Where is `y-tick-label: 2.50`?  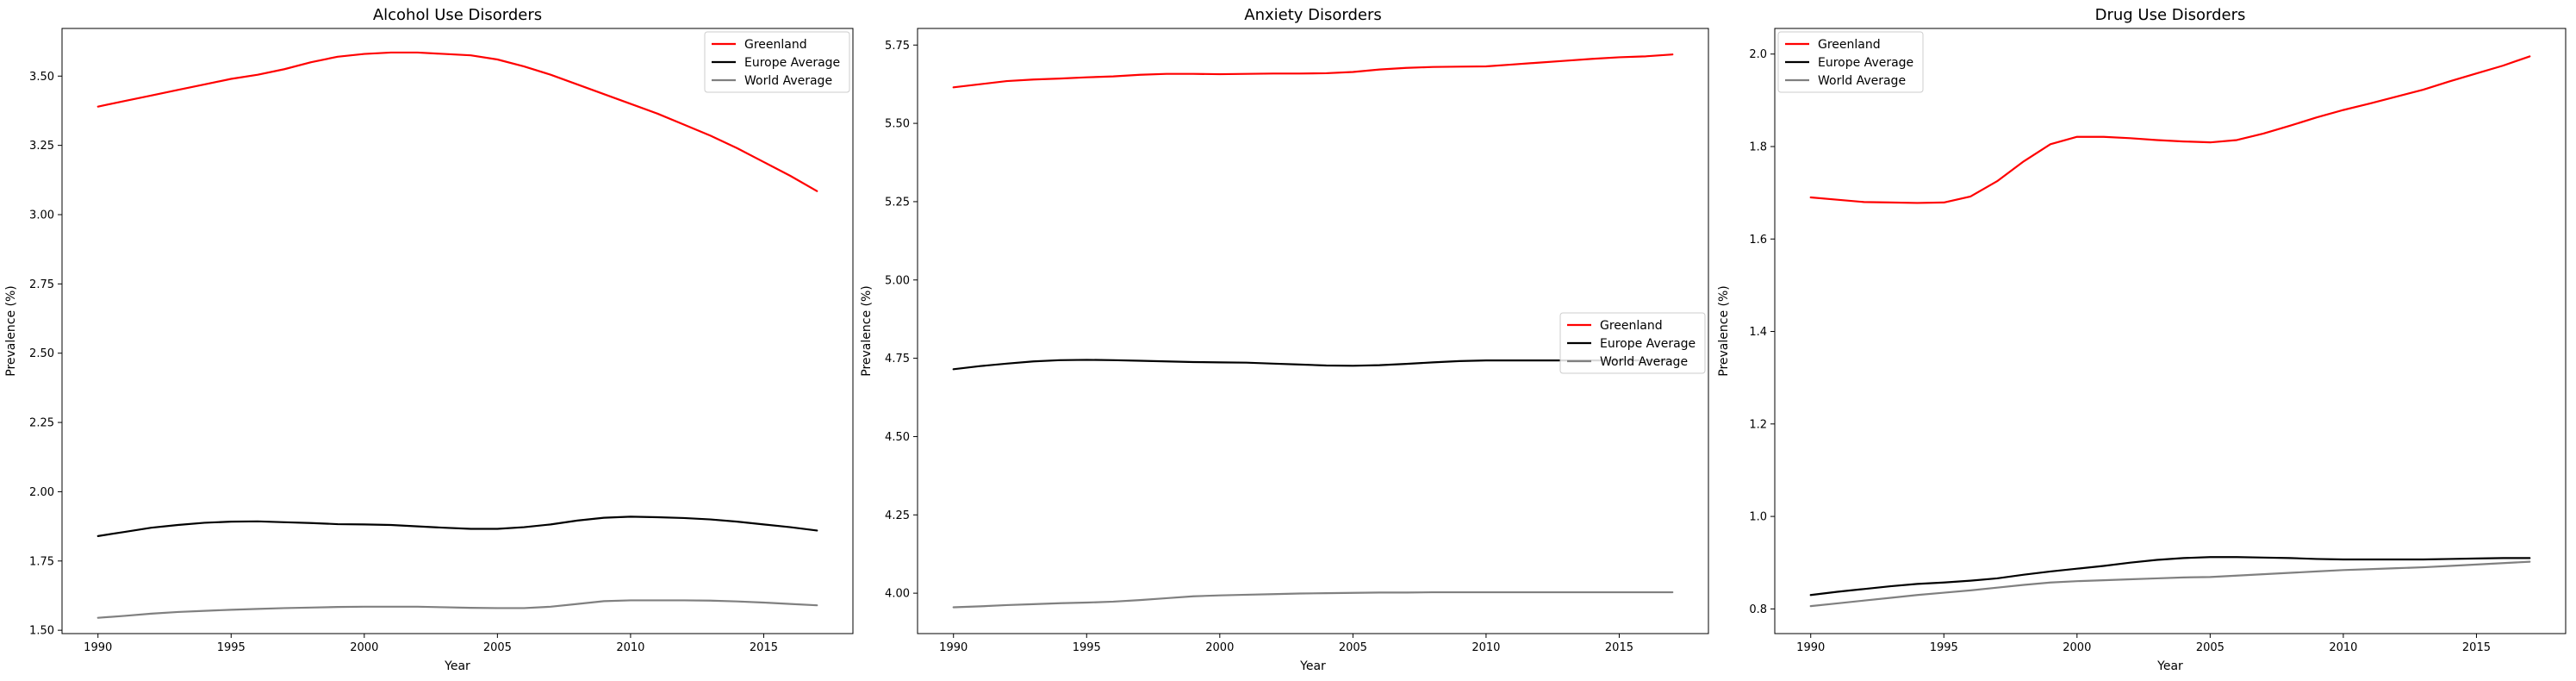 y-tick-label: 2.50 is located at coordinates (42, 353).